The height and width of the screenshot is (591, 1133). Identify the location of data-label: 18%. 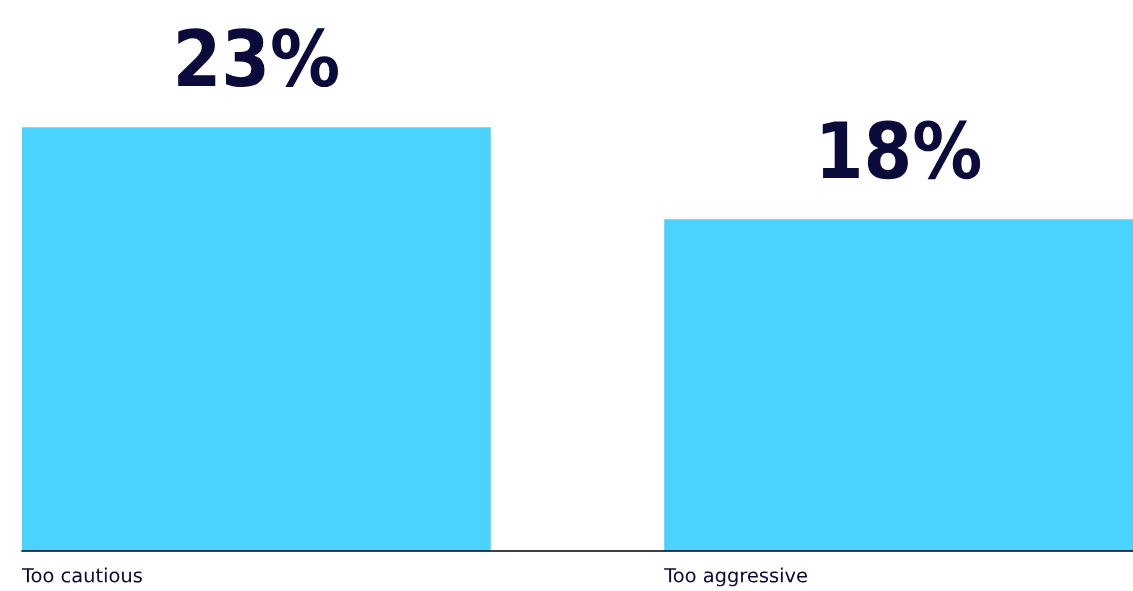
(901, 150).